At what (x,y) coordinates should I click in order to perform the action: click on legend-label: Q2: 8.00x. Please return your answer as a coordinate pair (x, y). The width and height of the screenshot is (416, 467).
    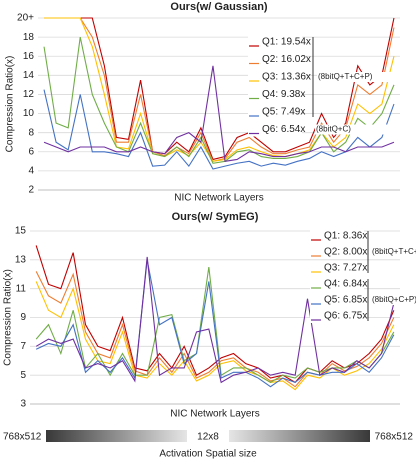
    Looking at the image, I should click on (345, 252).